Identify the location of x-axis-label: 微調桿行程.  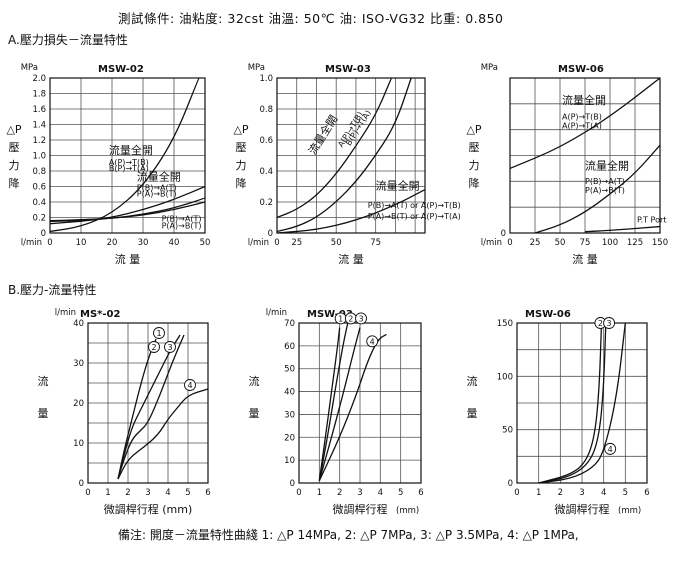
(360, 509).